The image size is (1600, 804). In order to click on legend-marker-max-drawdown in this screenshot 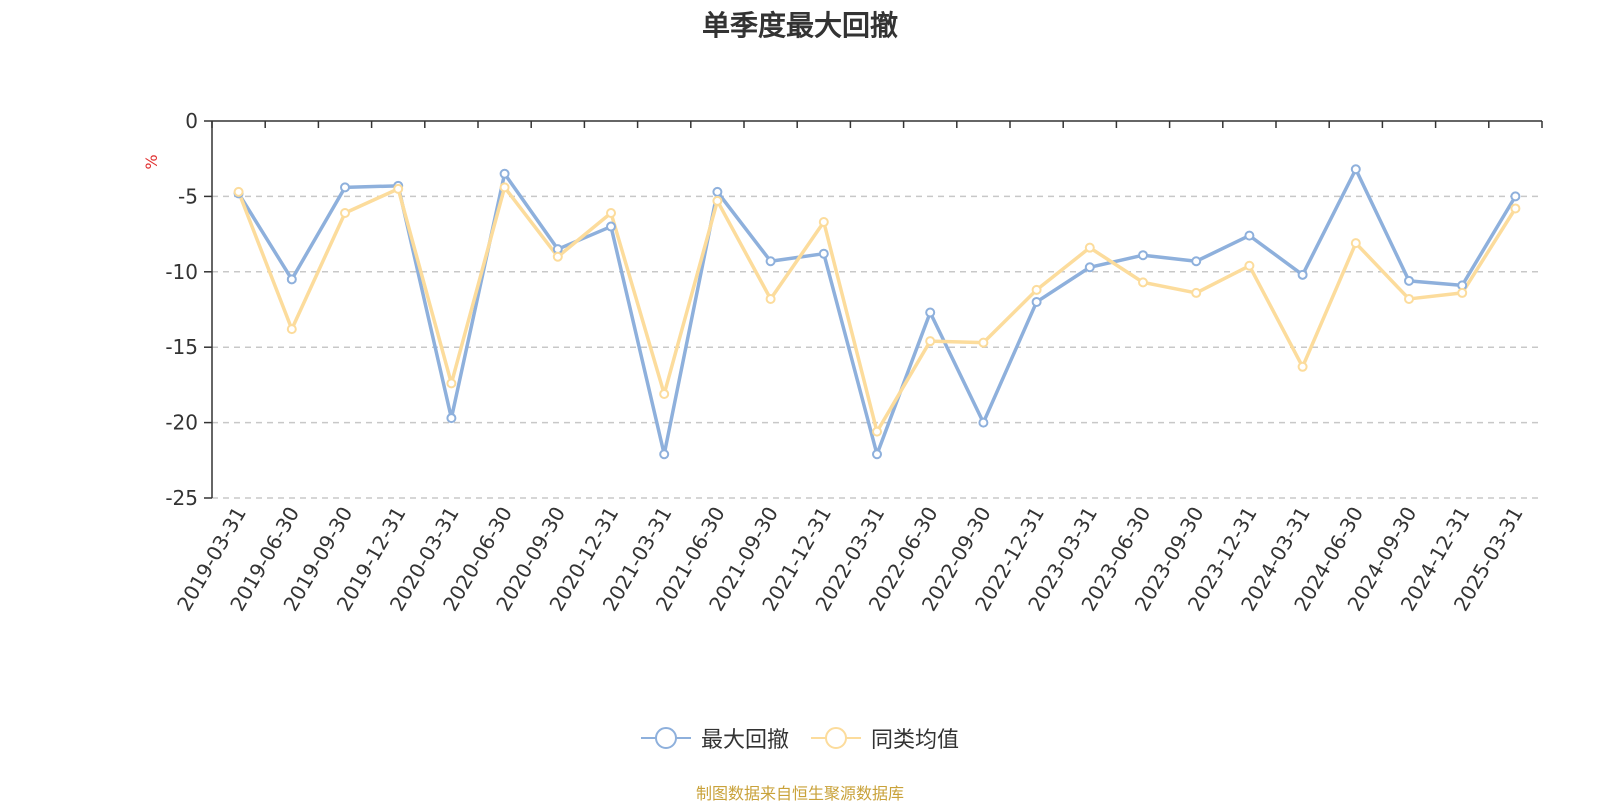, I will do `click(665, 738)`.